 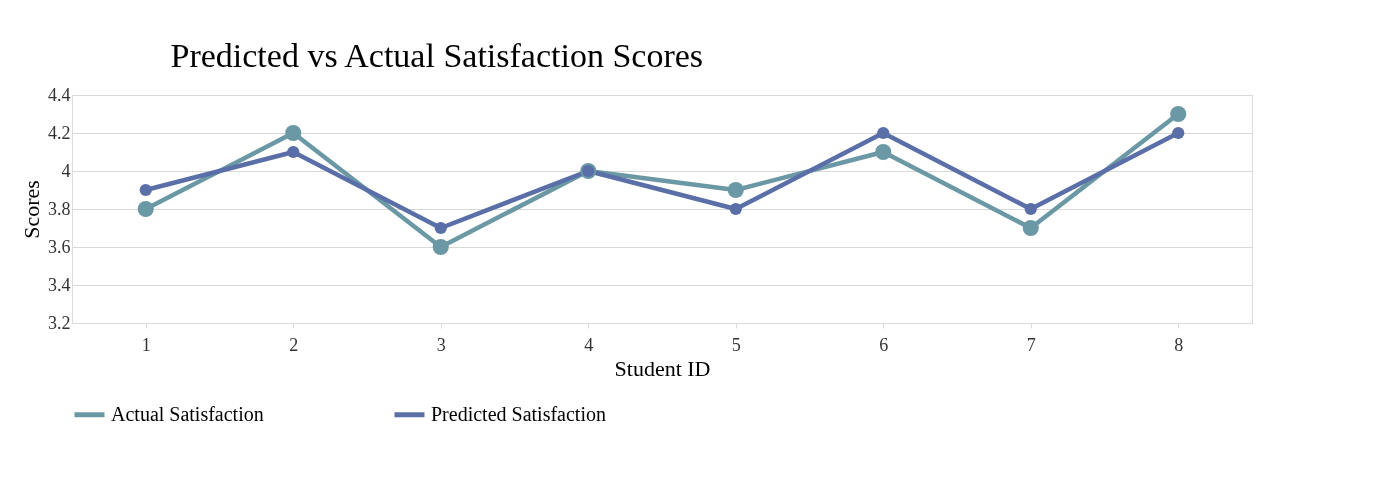 I want to click on chart-title: Predicted vs Actual Satisfaction Scores, so click(x=437, y=55).